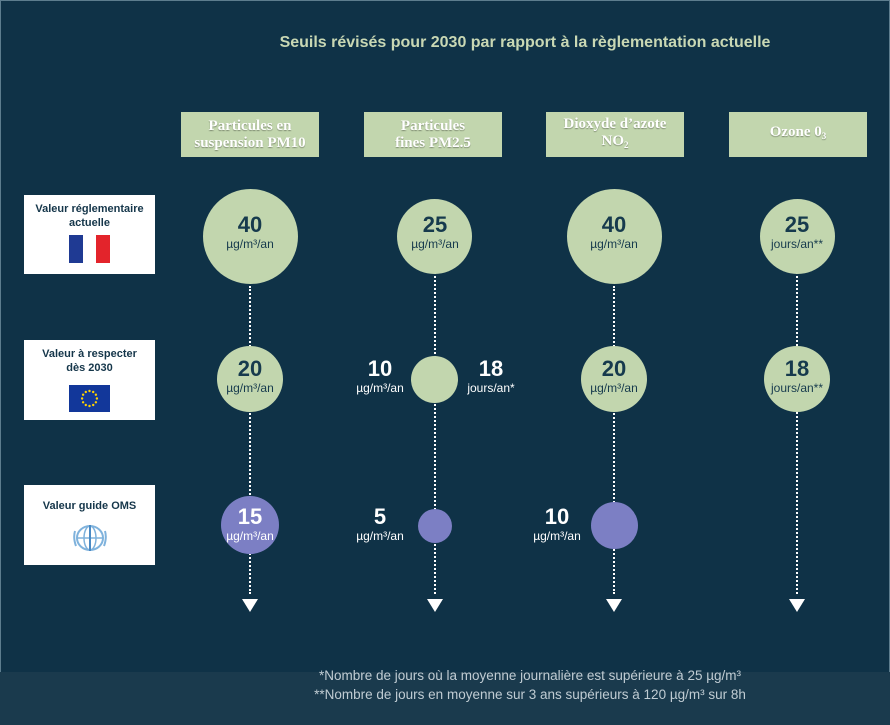 The height and width of the screenshot is (725, 890). I want to click on value-circle-o3-2030, so click(797, 379).